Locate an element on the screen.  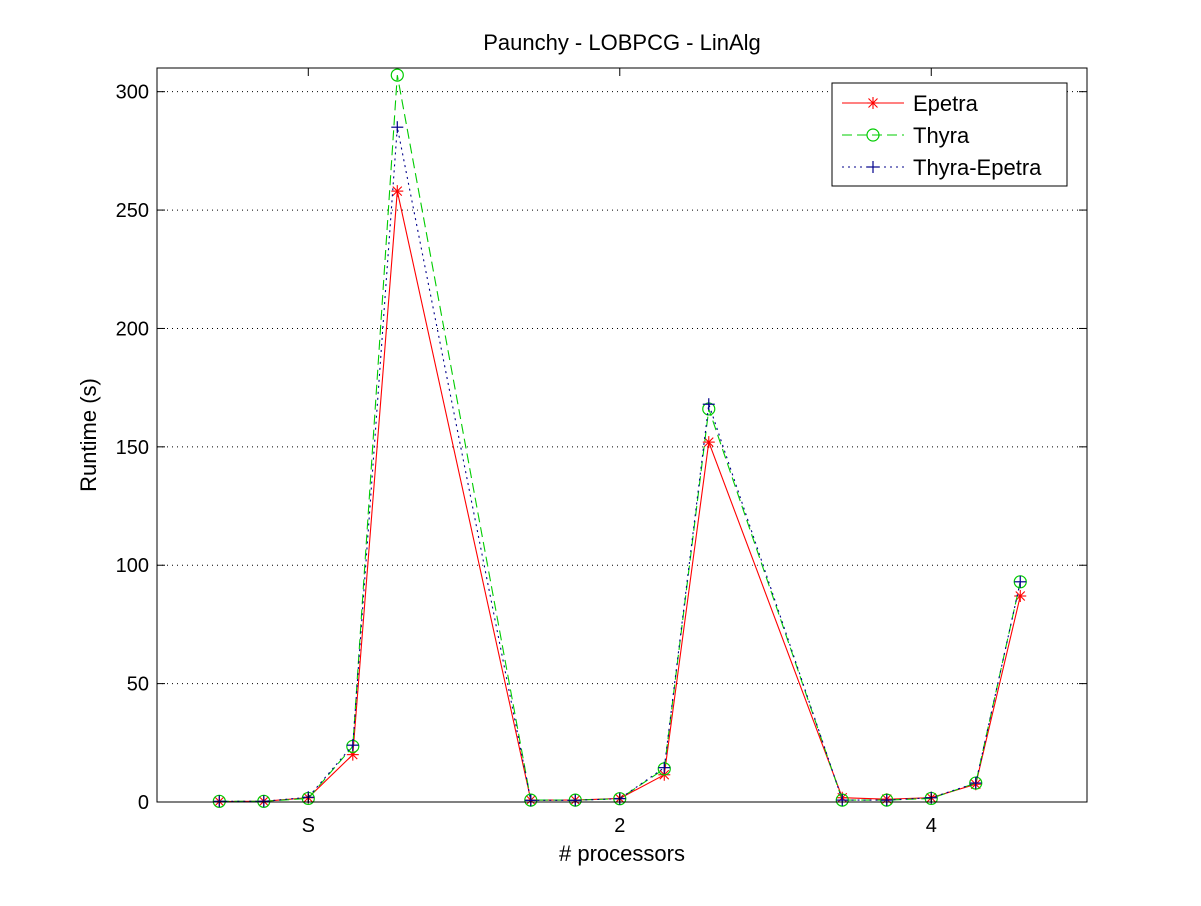
x-tick-label: 2 is located at coordinates (619, 826).